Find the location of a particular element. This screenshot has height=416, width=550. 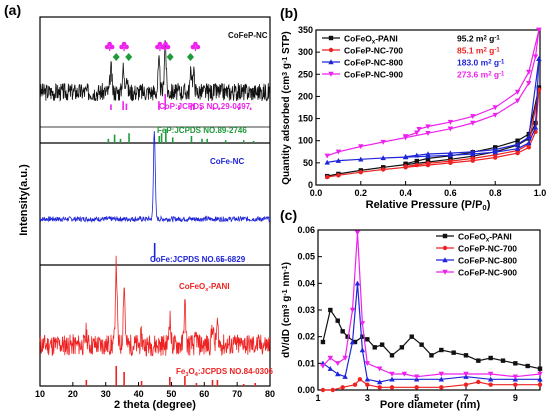

label-segment: STP) is located at coordinates (286, 44).